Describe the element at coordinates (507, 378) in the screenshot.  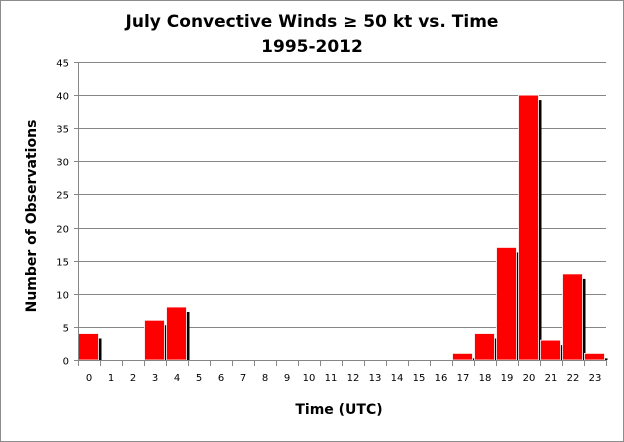
I see `x-tick-label: 19` at that location.